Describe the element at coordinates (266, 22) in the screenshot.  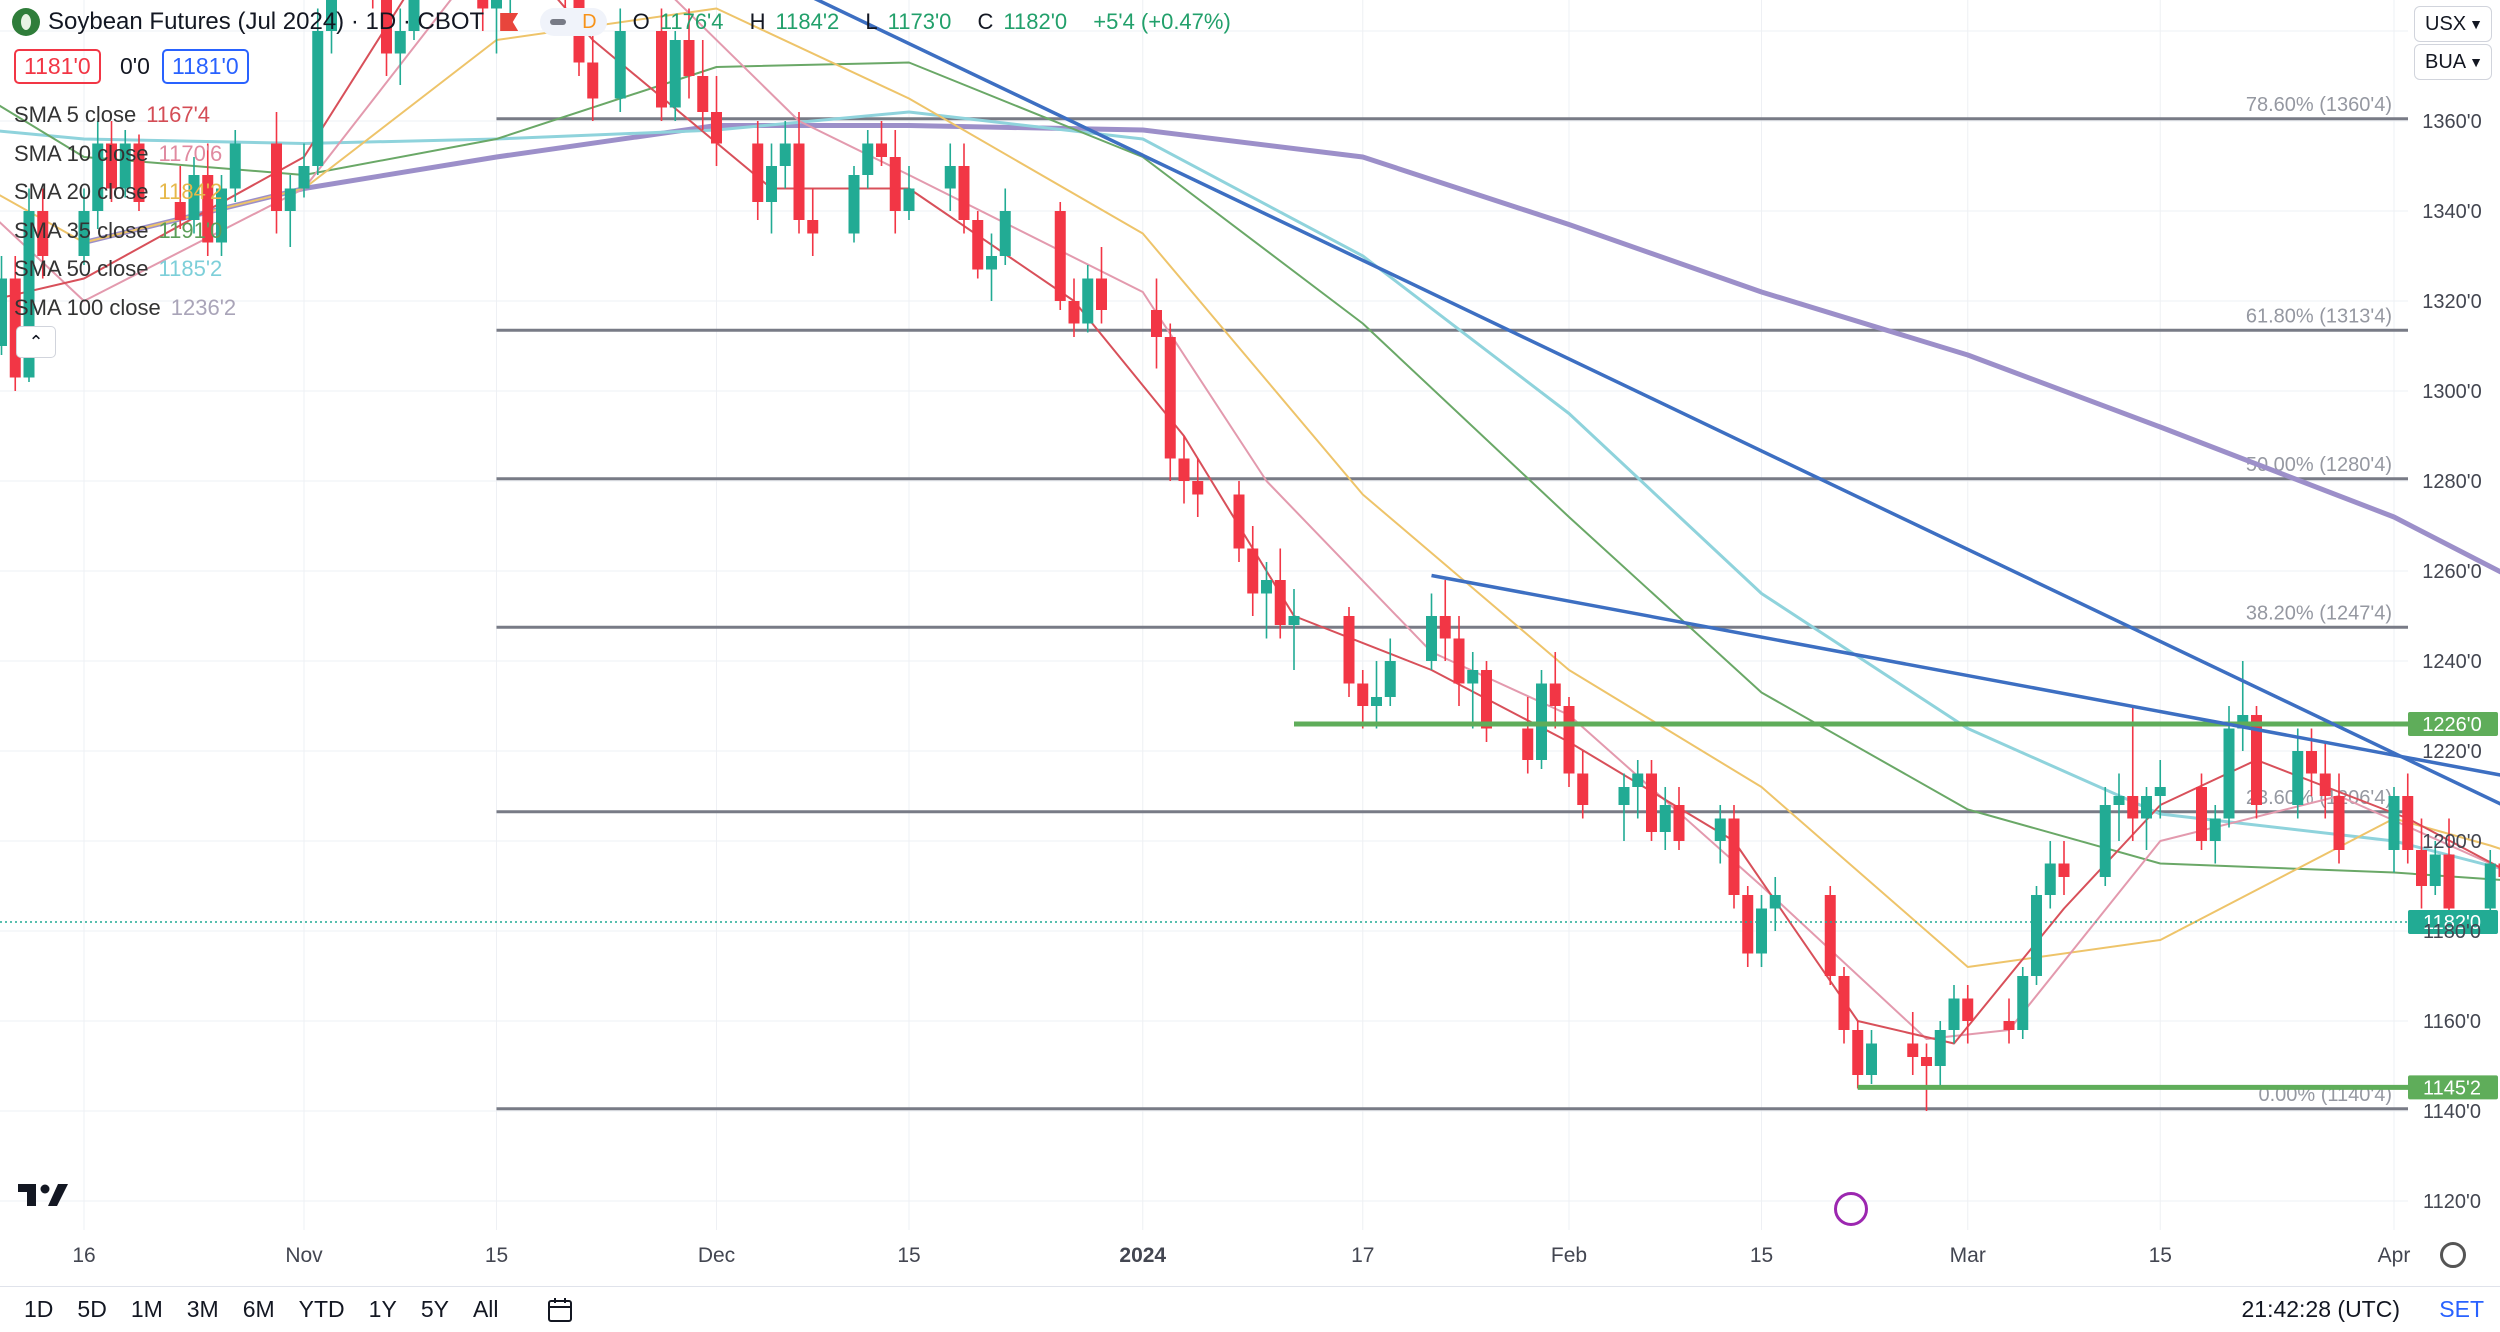
I see `symbol-title: Soybean Futures (Jul 2024) · 1D · CBOT` at that location.